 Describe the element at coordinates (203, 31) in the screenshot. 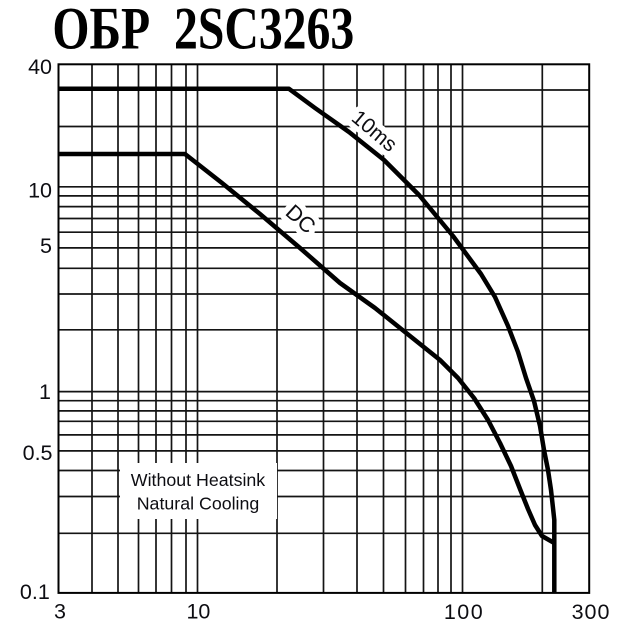

I see `svg-text: ОБР 2SC3263` at that location.